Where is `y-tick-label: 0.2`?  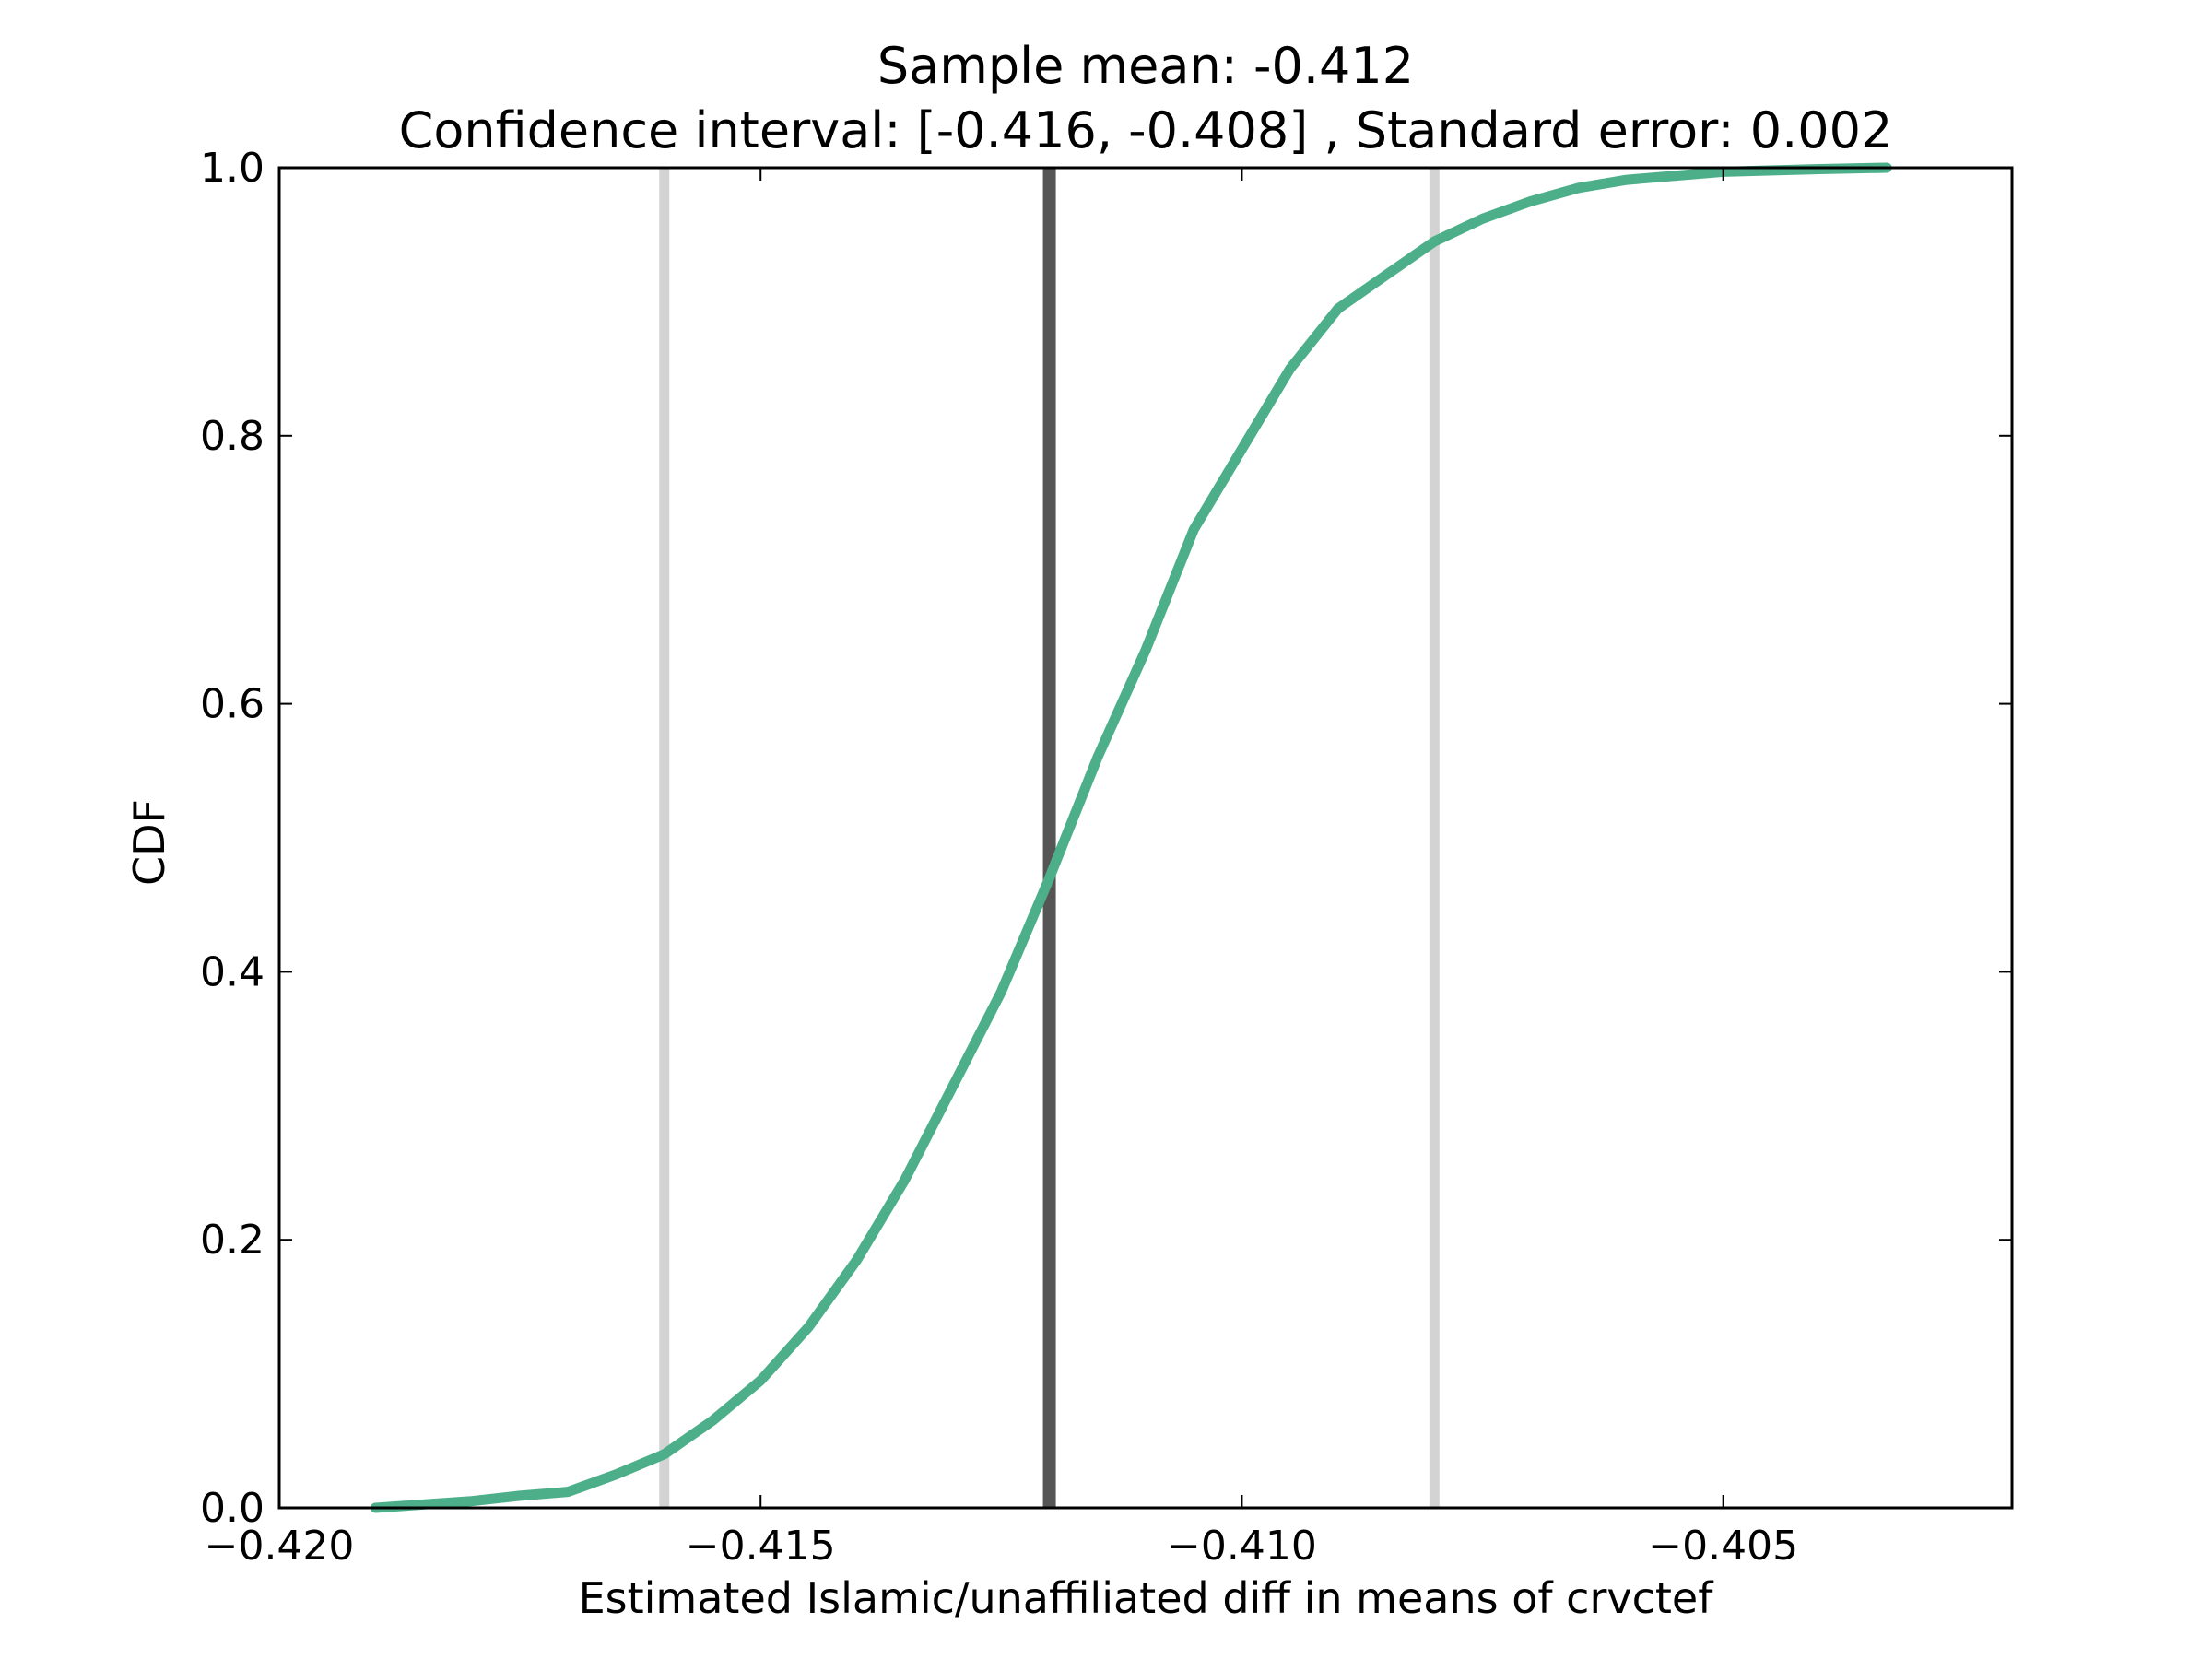 y-tick-label: 0.2 is located at coordinates (232, 1240).